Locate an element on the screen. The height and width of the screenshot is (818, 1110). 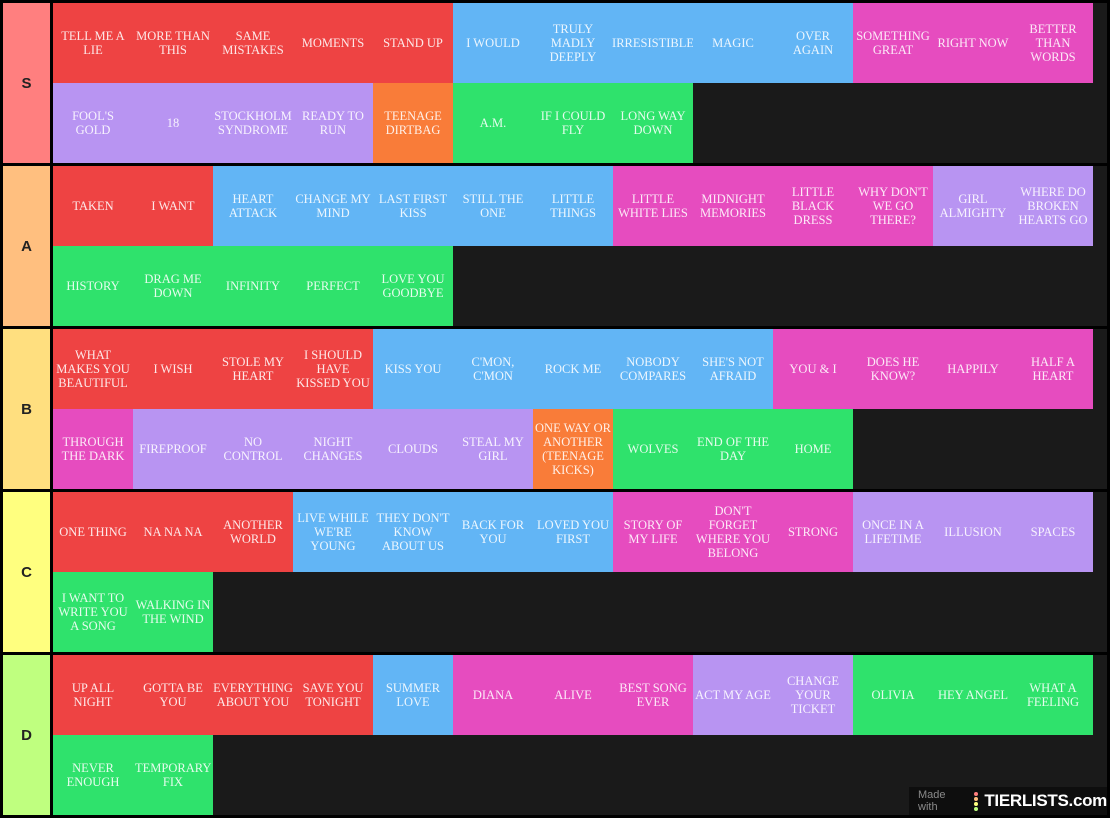
tier-item: Alive is located at coordinates (573, 695).